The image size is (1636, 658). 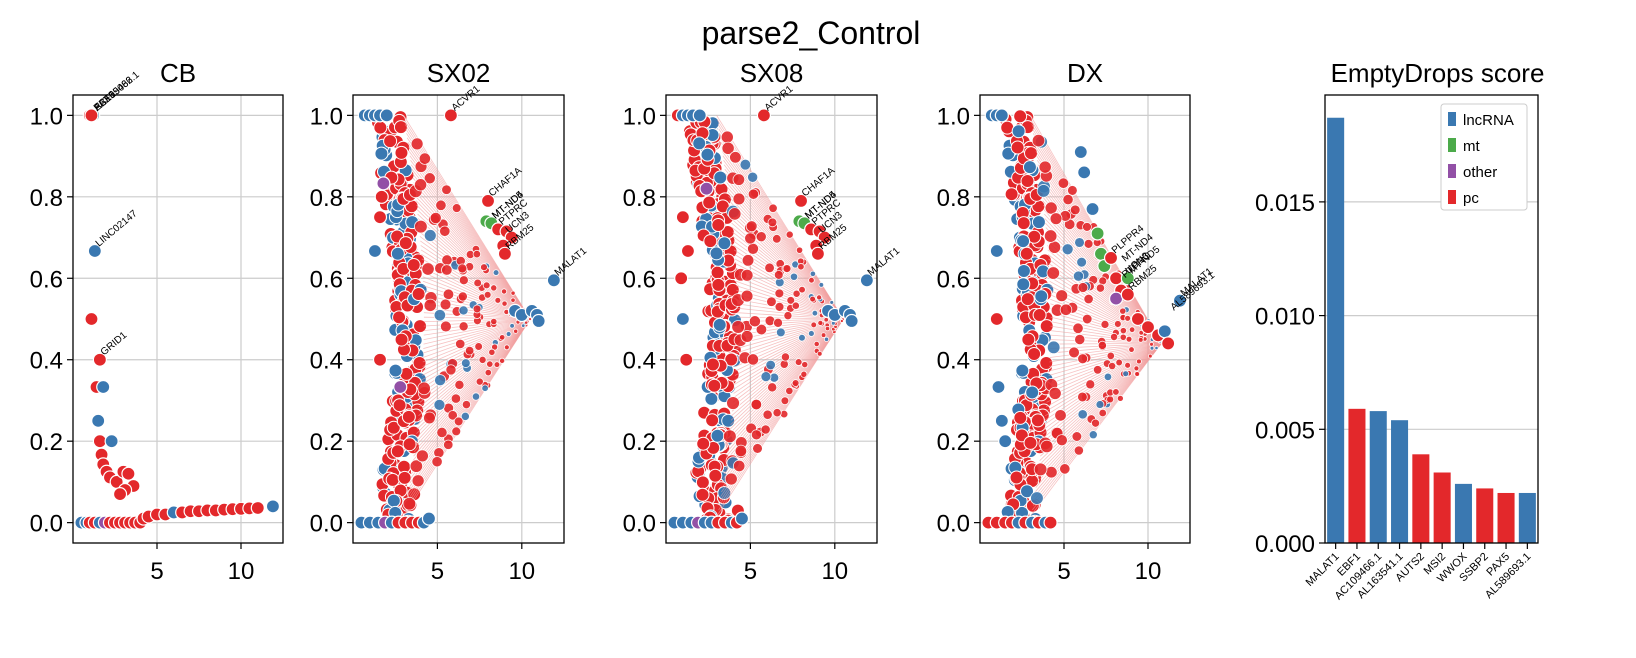 I want to click on bar-ebf1, so click(x=1357, y=475).